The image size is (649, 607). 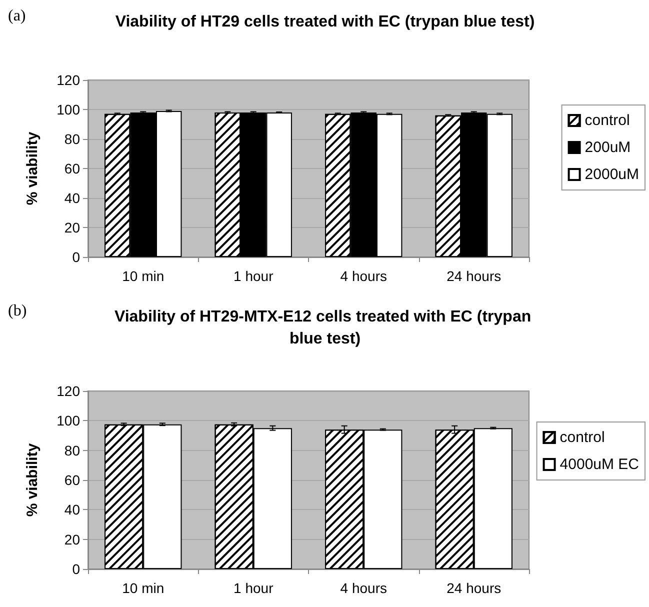 What do you see at coordinates (17, 16) in the screenshot?
I see `text: (a)` at bounding box center [17, 16].